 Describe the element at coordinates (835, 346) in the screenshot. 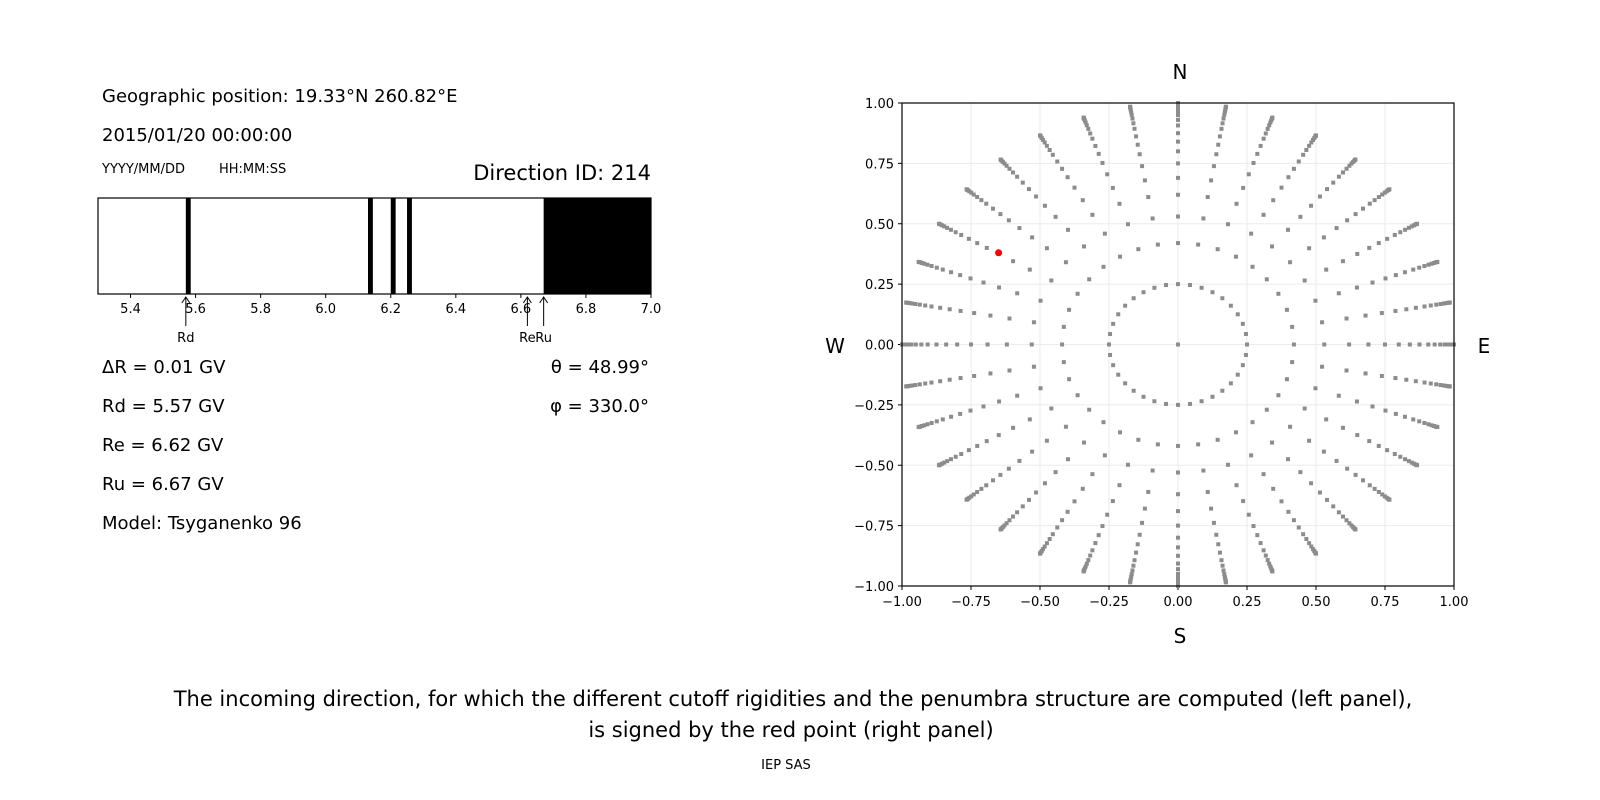

I see `compass-west: W` at that location.